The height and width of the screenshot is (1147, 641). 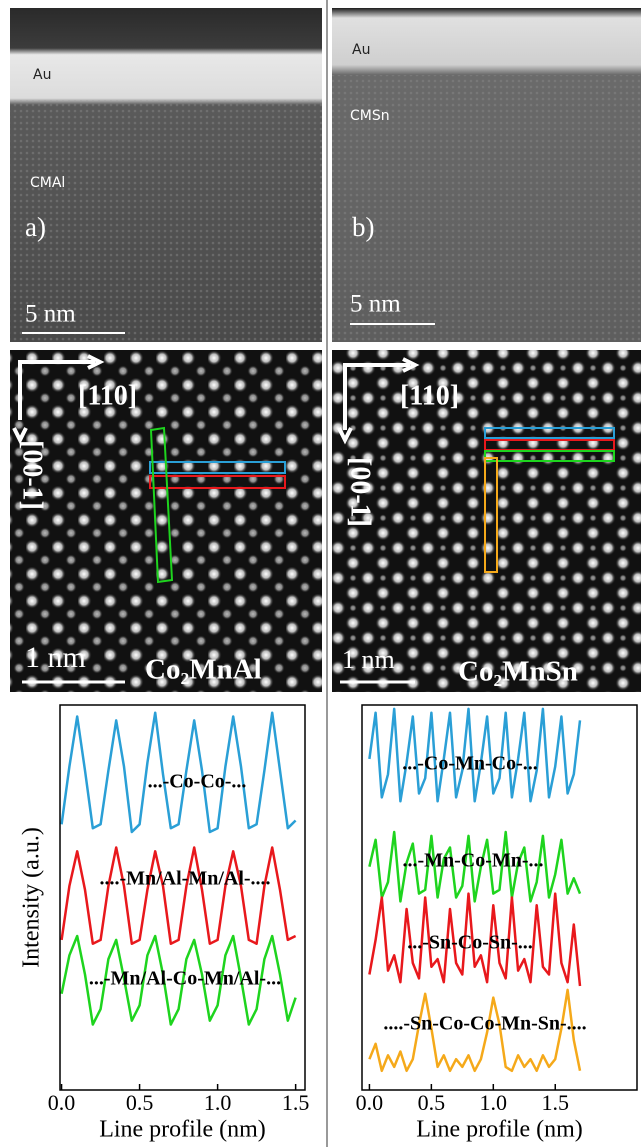 I want to click on y-axis-label: Intensity (a.u.), so click(x=32, y=897).